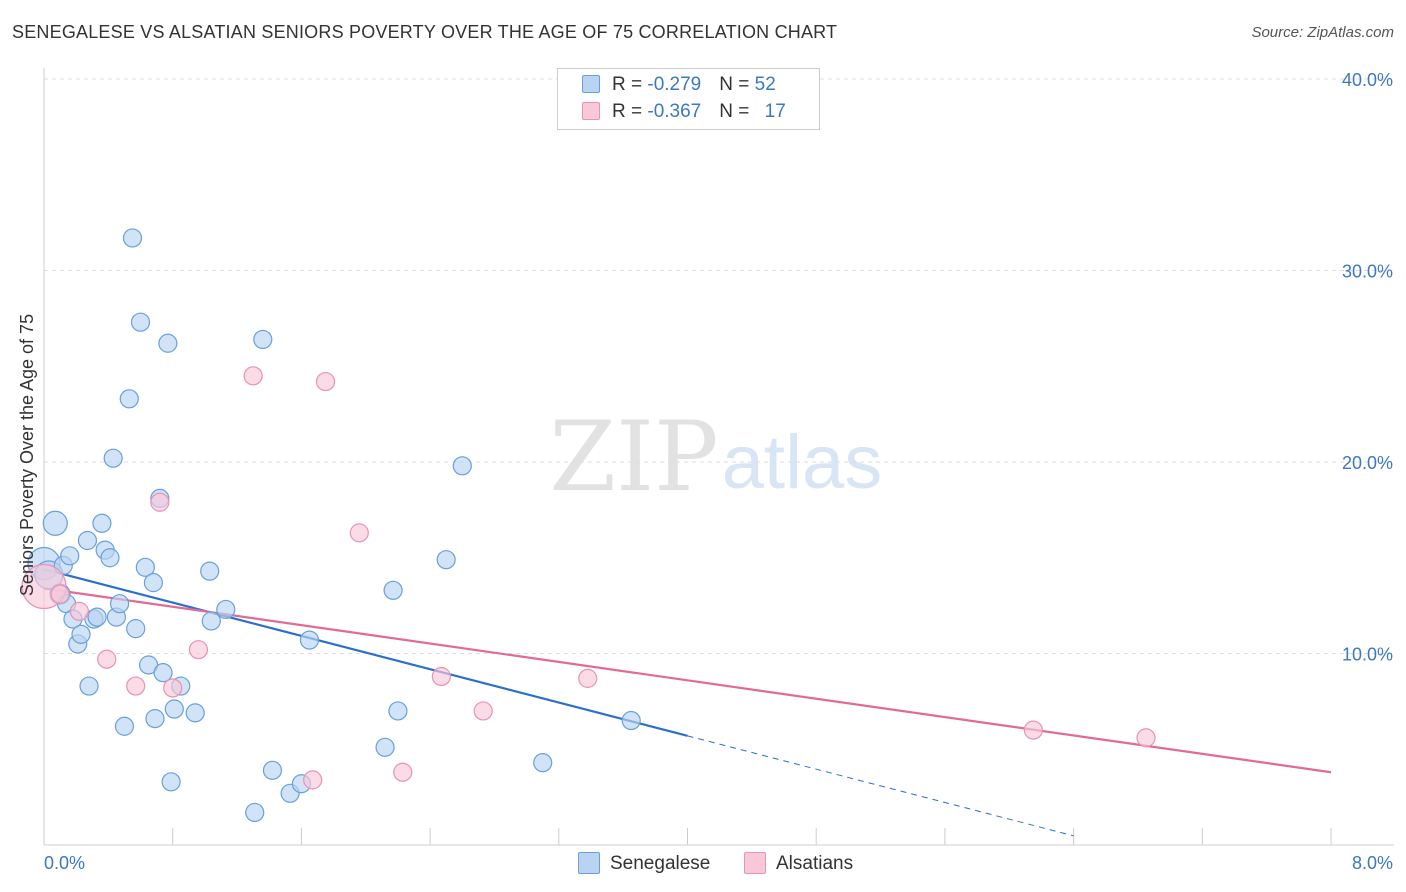  Describe the element at coordinates (589, 863) in the screenshot. I see `senegalese-legend-swatch` at that location.